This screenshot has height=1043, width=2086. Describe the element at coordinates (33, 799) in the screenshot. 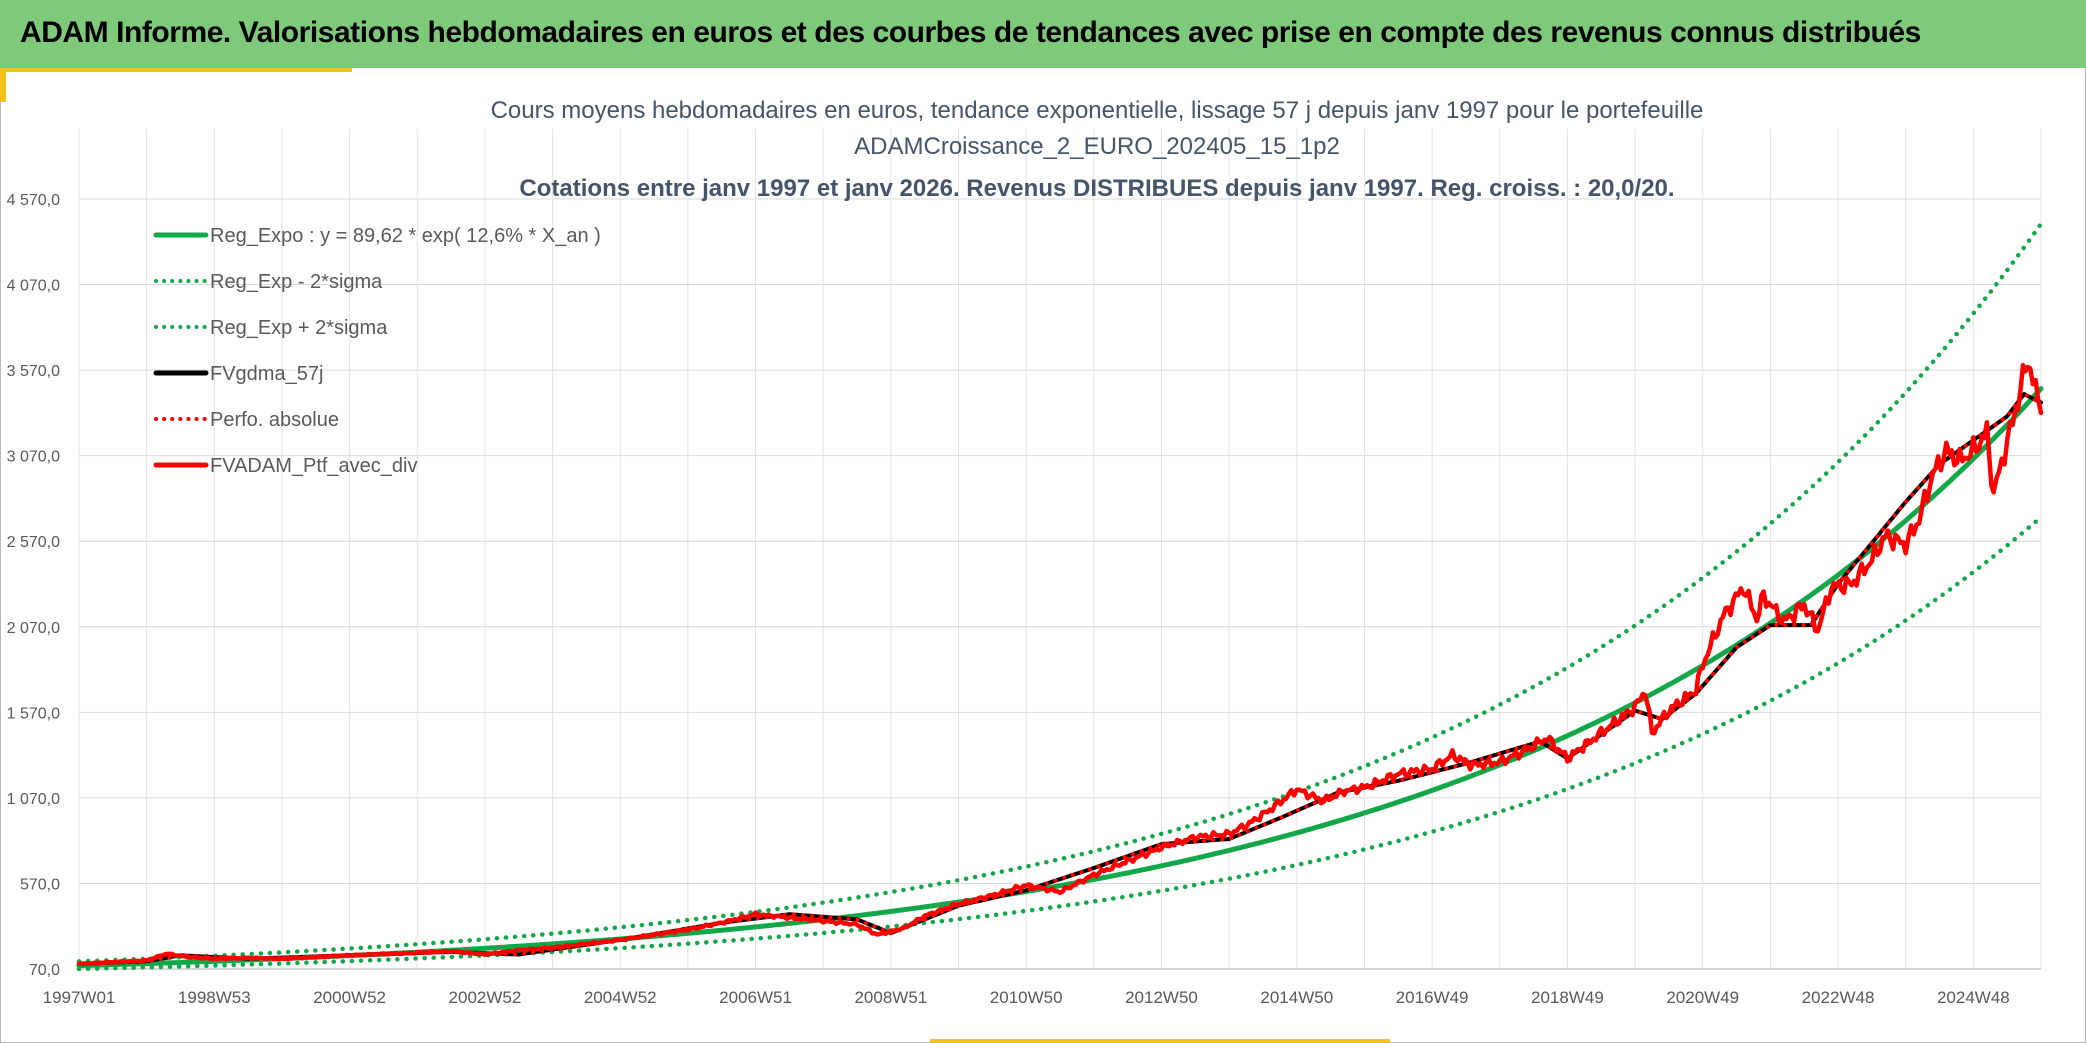

I see `y-tick-label: 1 070,0` at that location.